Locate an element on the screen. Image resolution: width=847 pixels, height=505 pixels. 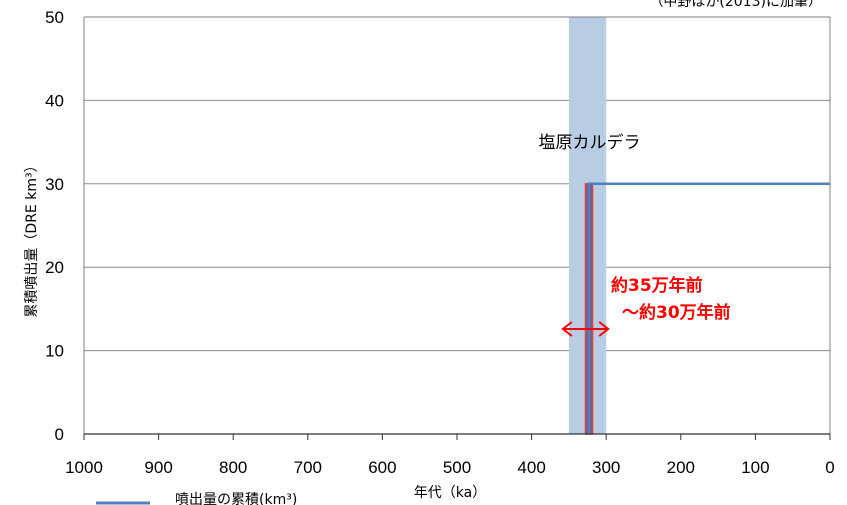
y-tick-label-10: 10 is located at coordinates (54, 351).